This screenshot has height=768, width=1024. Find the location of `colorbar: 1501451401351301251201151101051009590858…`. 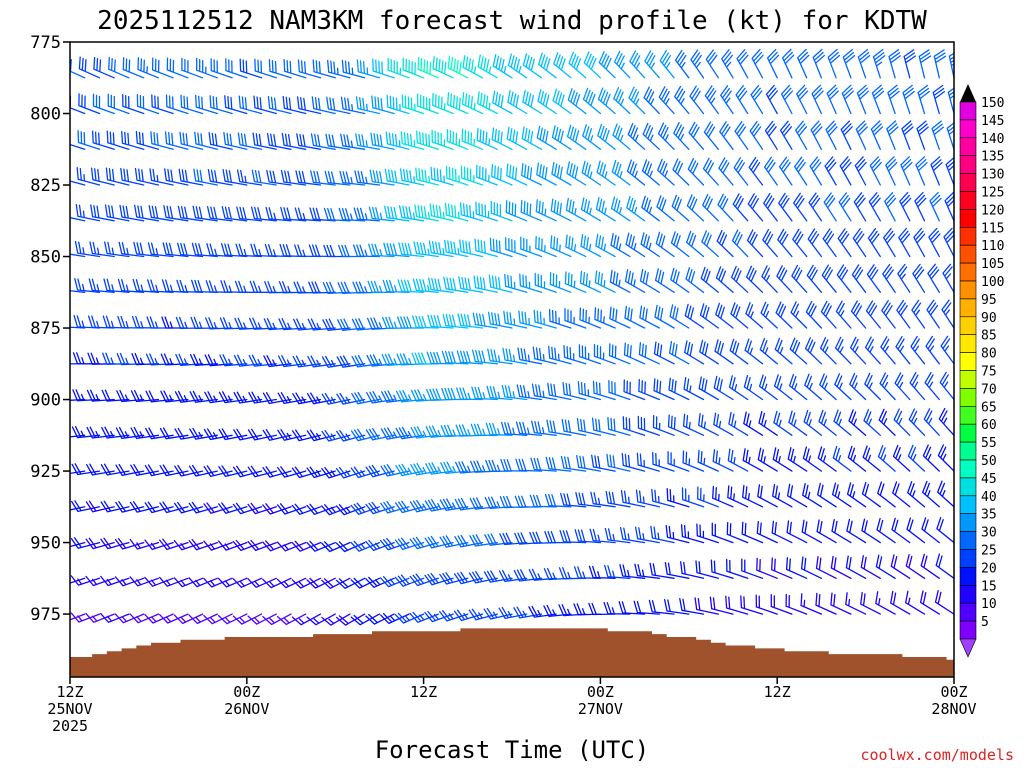

colorbar: 1501451401351301251201151101051009590858… is located at coordinates (981, 371).